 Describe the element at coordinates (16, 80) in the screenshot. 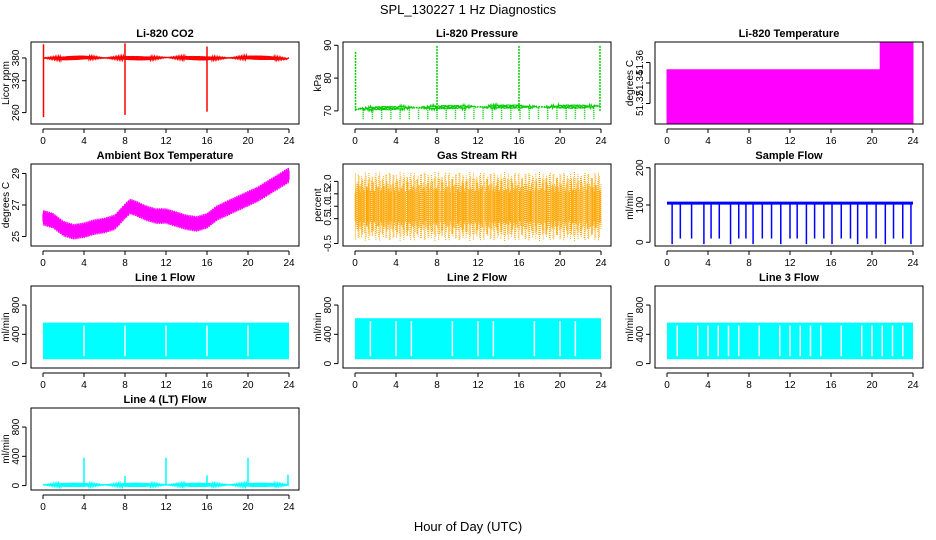

I see `y-tick-label: 330` at that location.